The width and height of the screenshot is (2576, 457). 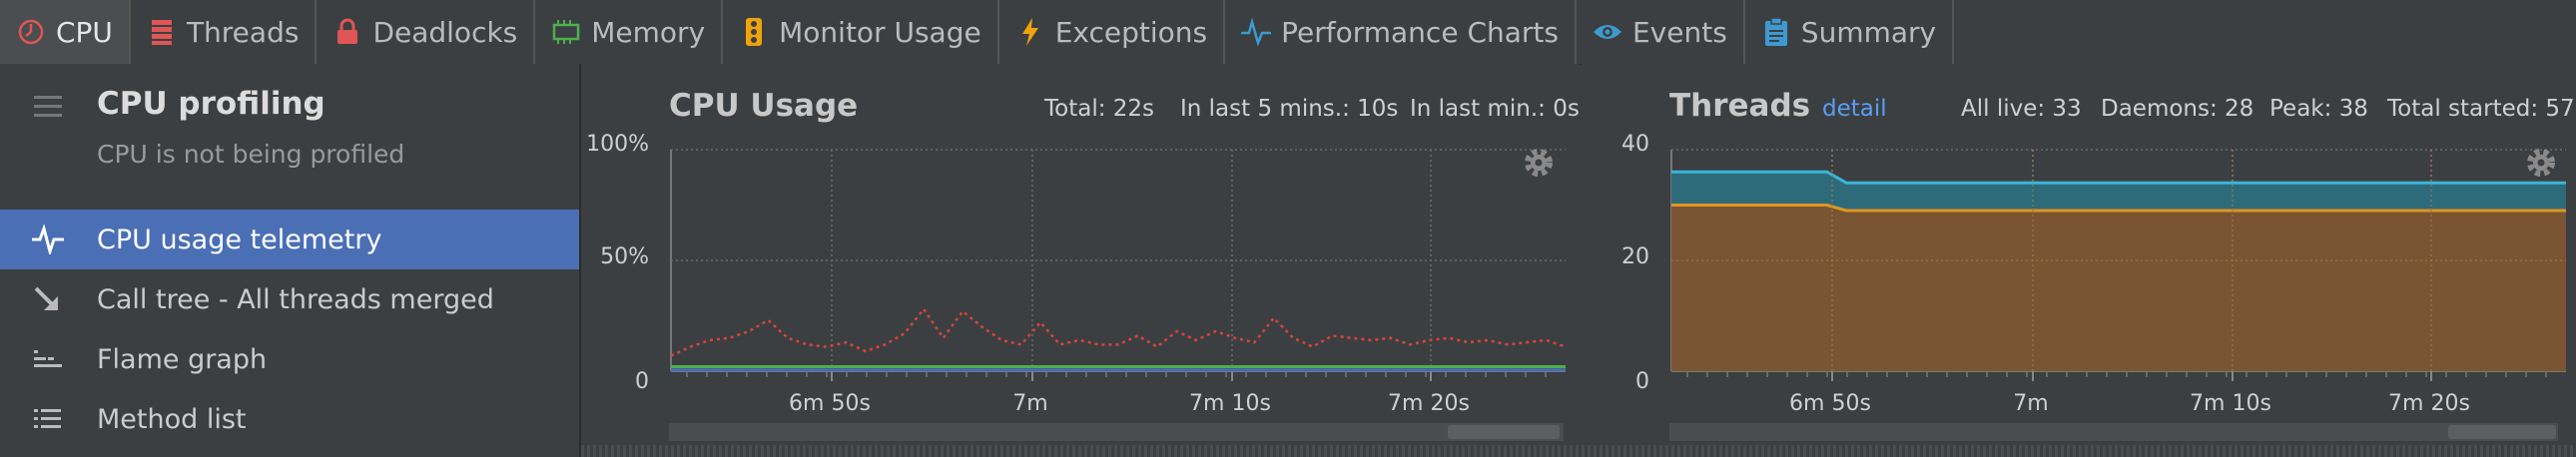 What do you see at coordinates (1117, 432) in the screenshot?
I see `cpu-chart-scrollbar` at bounding box center [1117, 432].